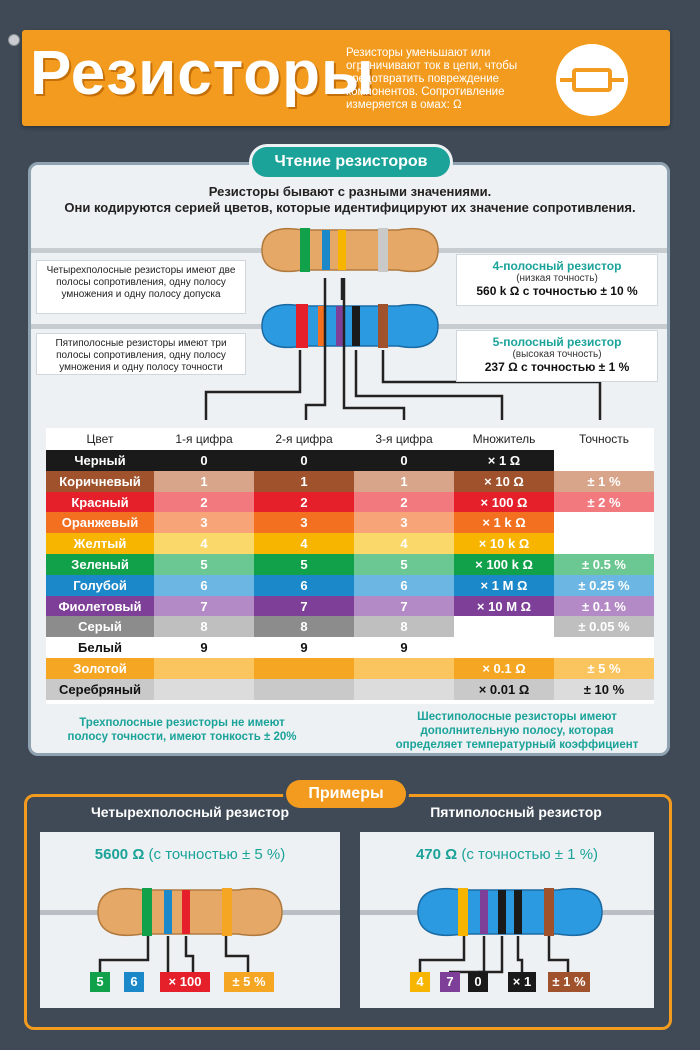 The height and width of the screenshot is (1050, 700). What do you see at coordinates (346, 794) in the screenshot?
I see `examples-title-pill: Примеры` at bounding box center [346, 794].